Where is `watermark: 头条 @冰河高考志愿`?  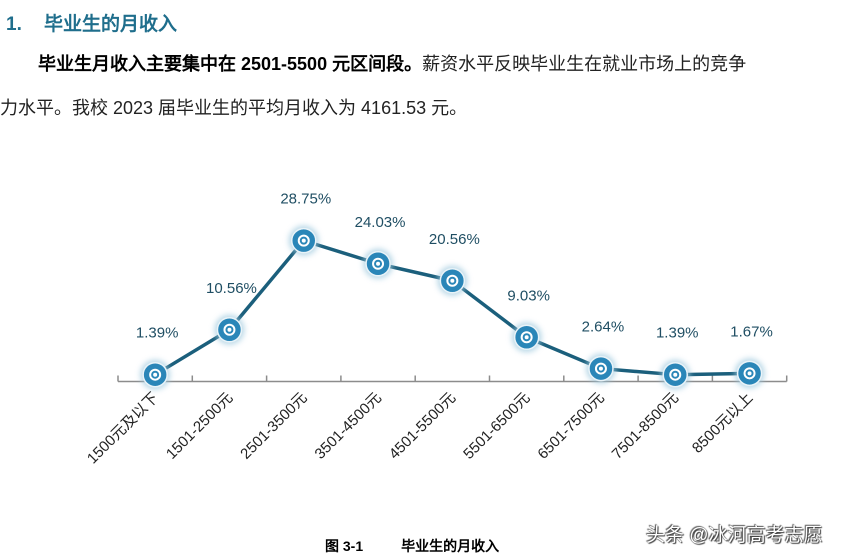 watermark: 头条 @冰河高考志愿 is located at coordinates (734, 535).